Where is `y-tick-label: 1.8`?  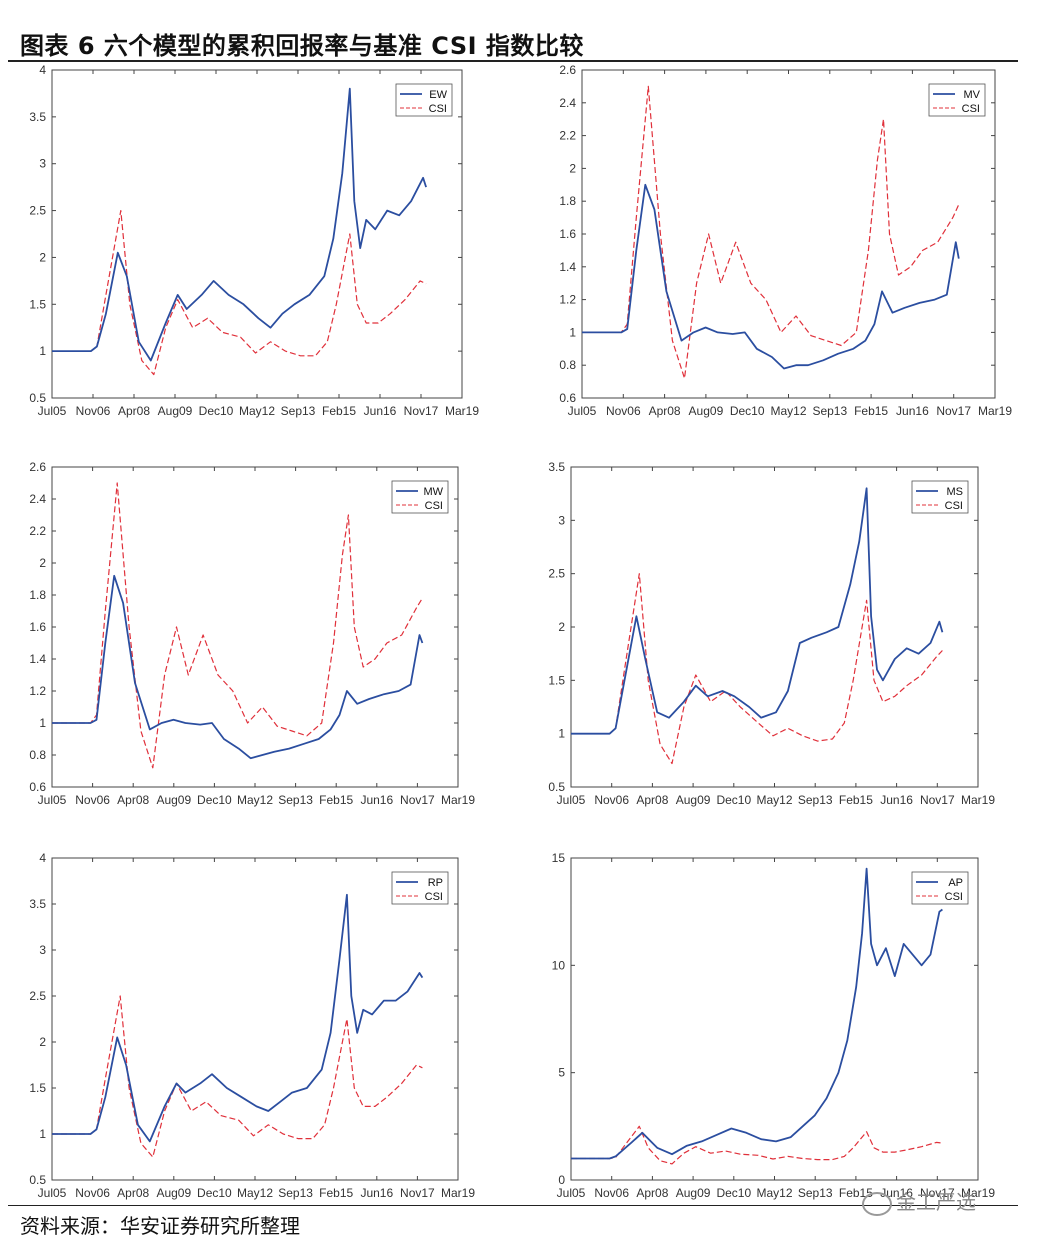 y-tick-label: 1.8 is located at coordinates (567, 201).